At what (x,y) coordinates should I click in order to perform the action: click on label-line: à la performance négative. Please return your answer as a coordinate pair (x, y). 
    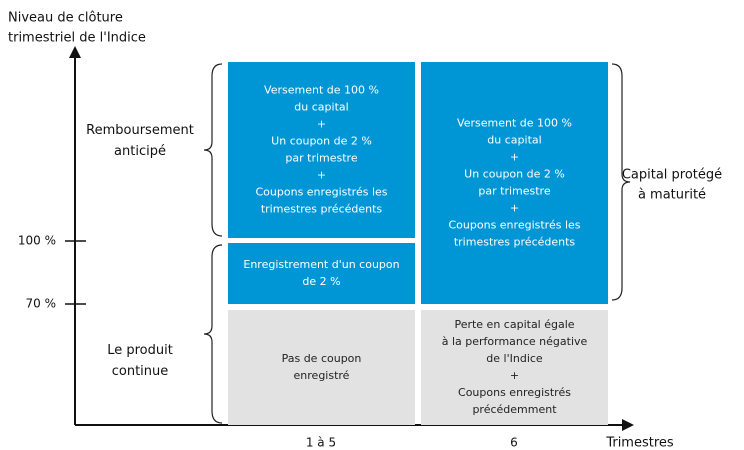
    Looking at the image, I should click on (515, 341).